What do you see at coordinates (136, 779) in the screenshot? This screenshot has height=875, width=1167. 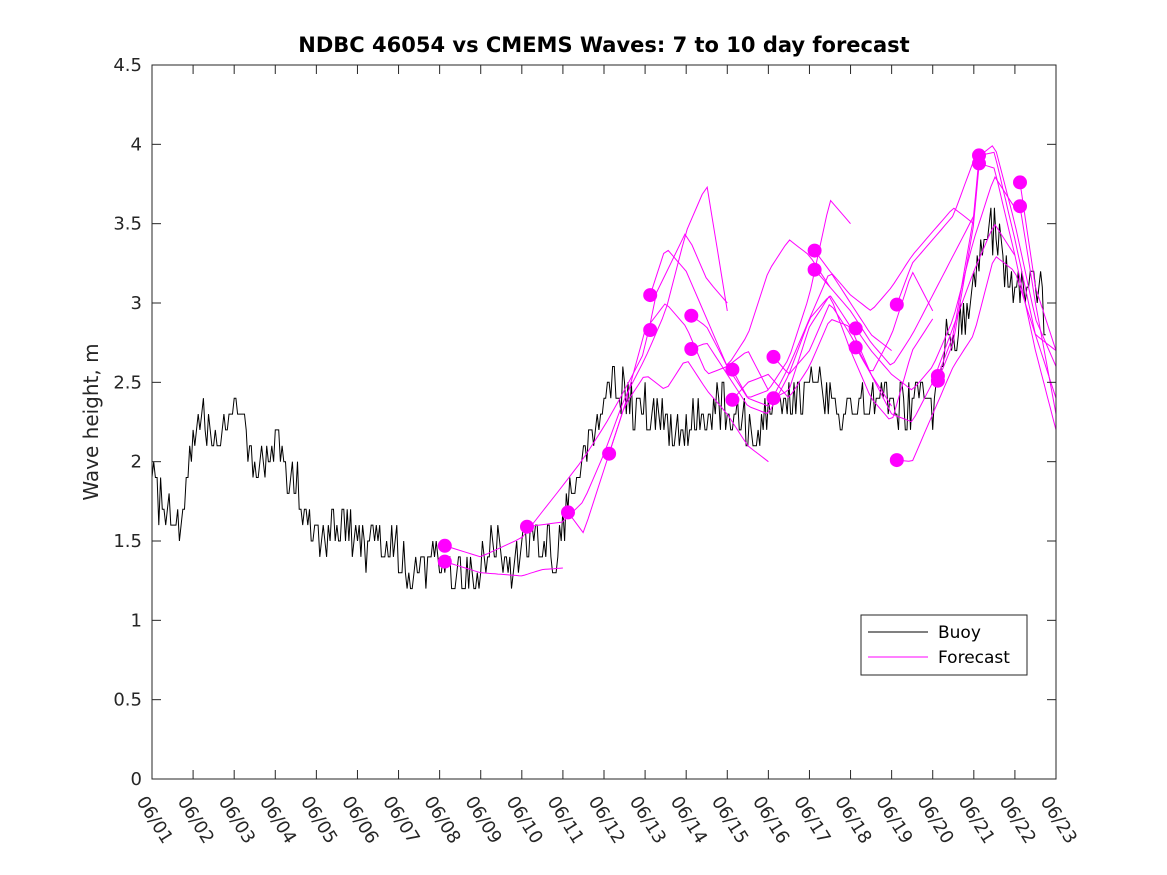 I see `y-tick-label: 0` at bounding box center [136, 779].